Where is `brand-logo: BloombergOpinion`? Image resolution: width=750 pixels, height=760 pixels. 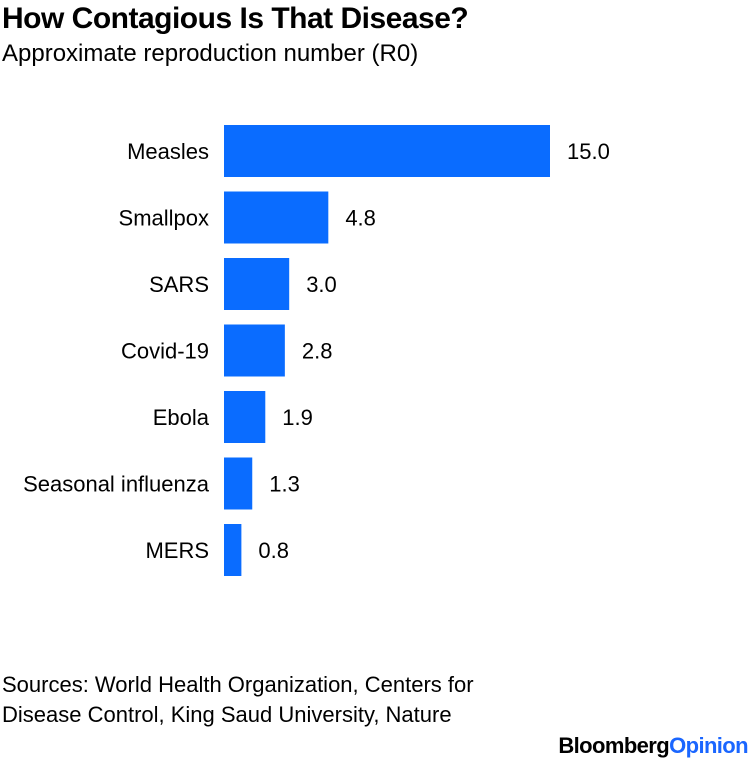
brand-logo: BloombergOpinion is located at coordinates (653, 746).